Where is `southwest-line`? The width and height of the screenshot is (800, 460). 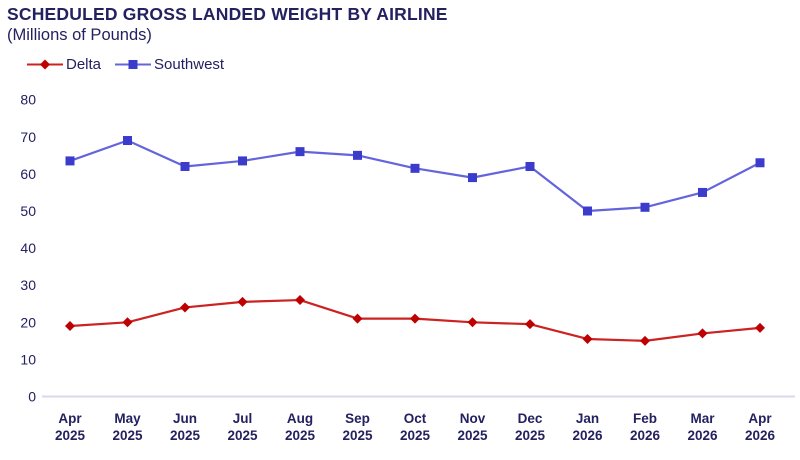 southwest-line is located at coordinates (415, 176).